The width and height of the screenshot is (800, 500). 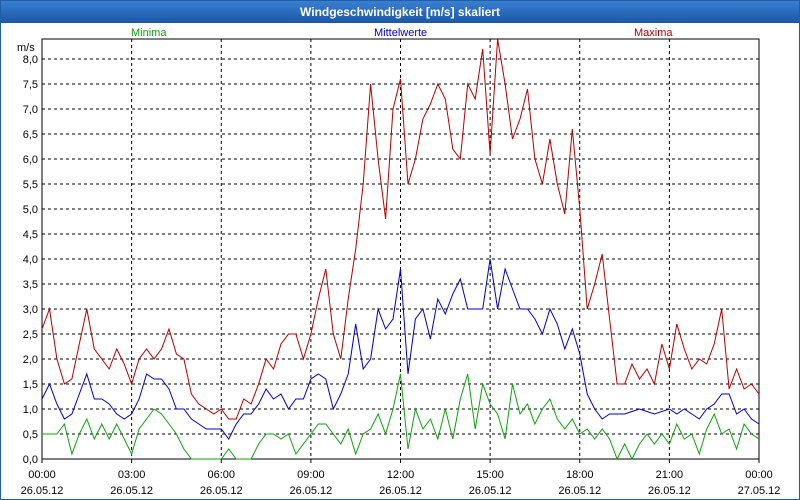 I want to click on window-title: Windgeschwindigkeit [m/s] skaliert, so click(x=400, y=12).